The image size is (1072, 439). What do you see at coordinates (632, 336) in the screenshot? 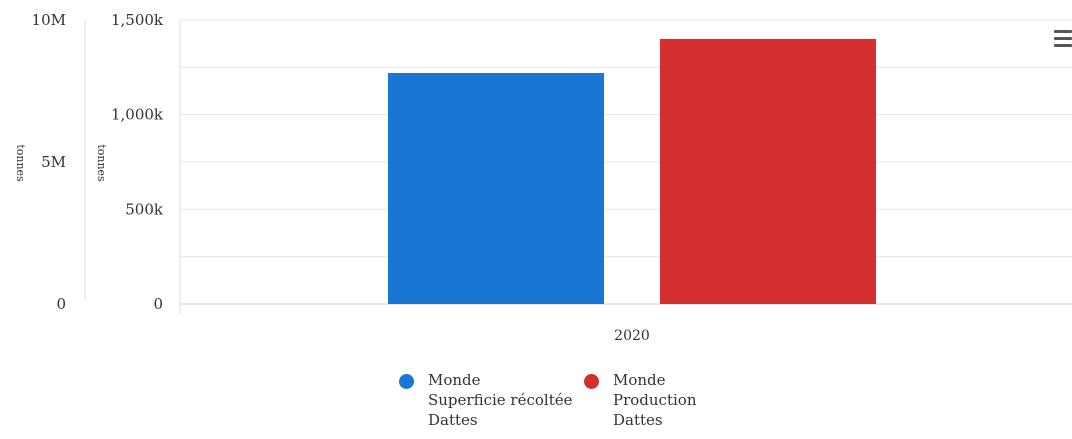
I see `x-category-label: 2020` at bounding box center [632, 336].